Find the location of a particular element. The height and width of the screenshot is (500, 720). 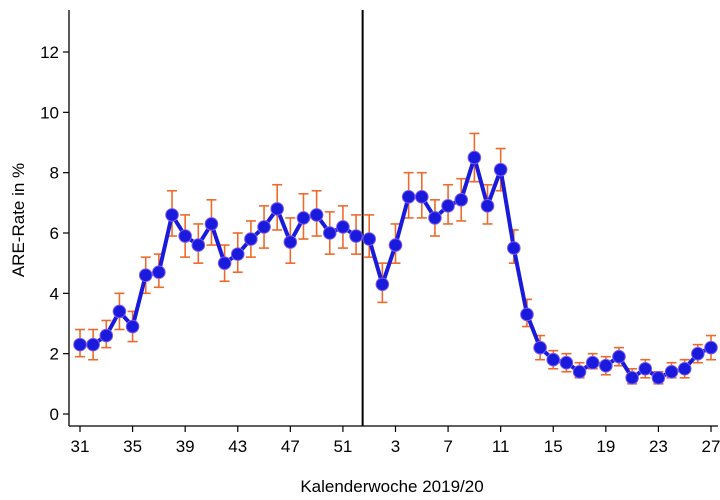

x-tick-label: 15 is located at coordinates (553, 446).